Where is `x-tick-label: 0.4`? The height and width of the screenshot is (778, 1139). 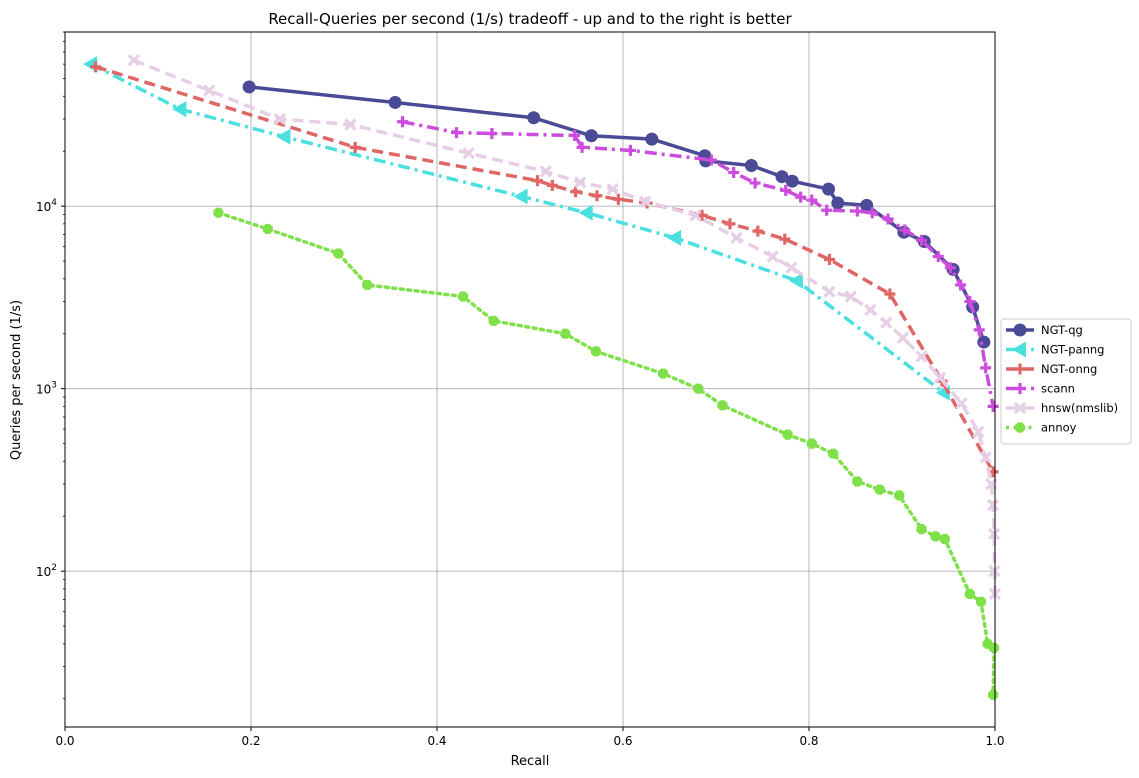
x-tick-label: 0.4 is located at coordinates (436, 741).